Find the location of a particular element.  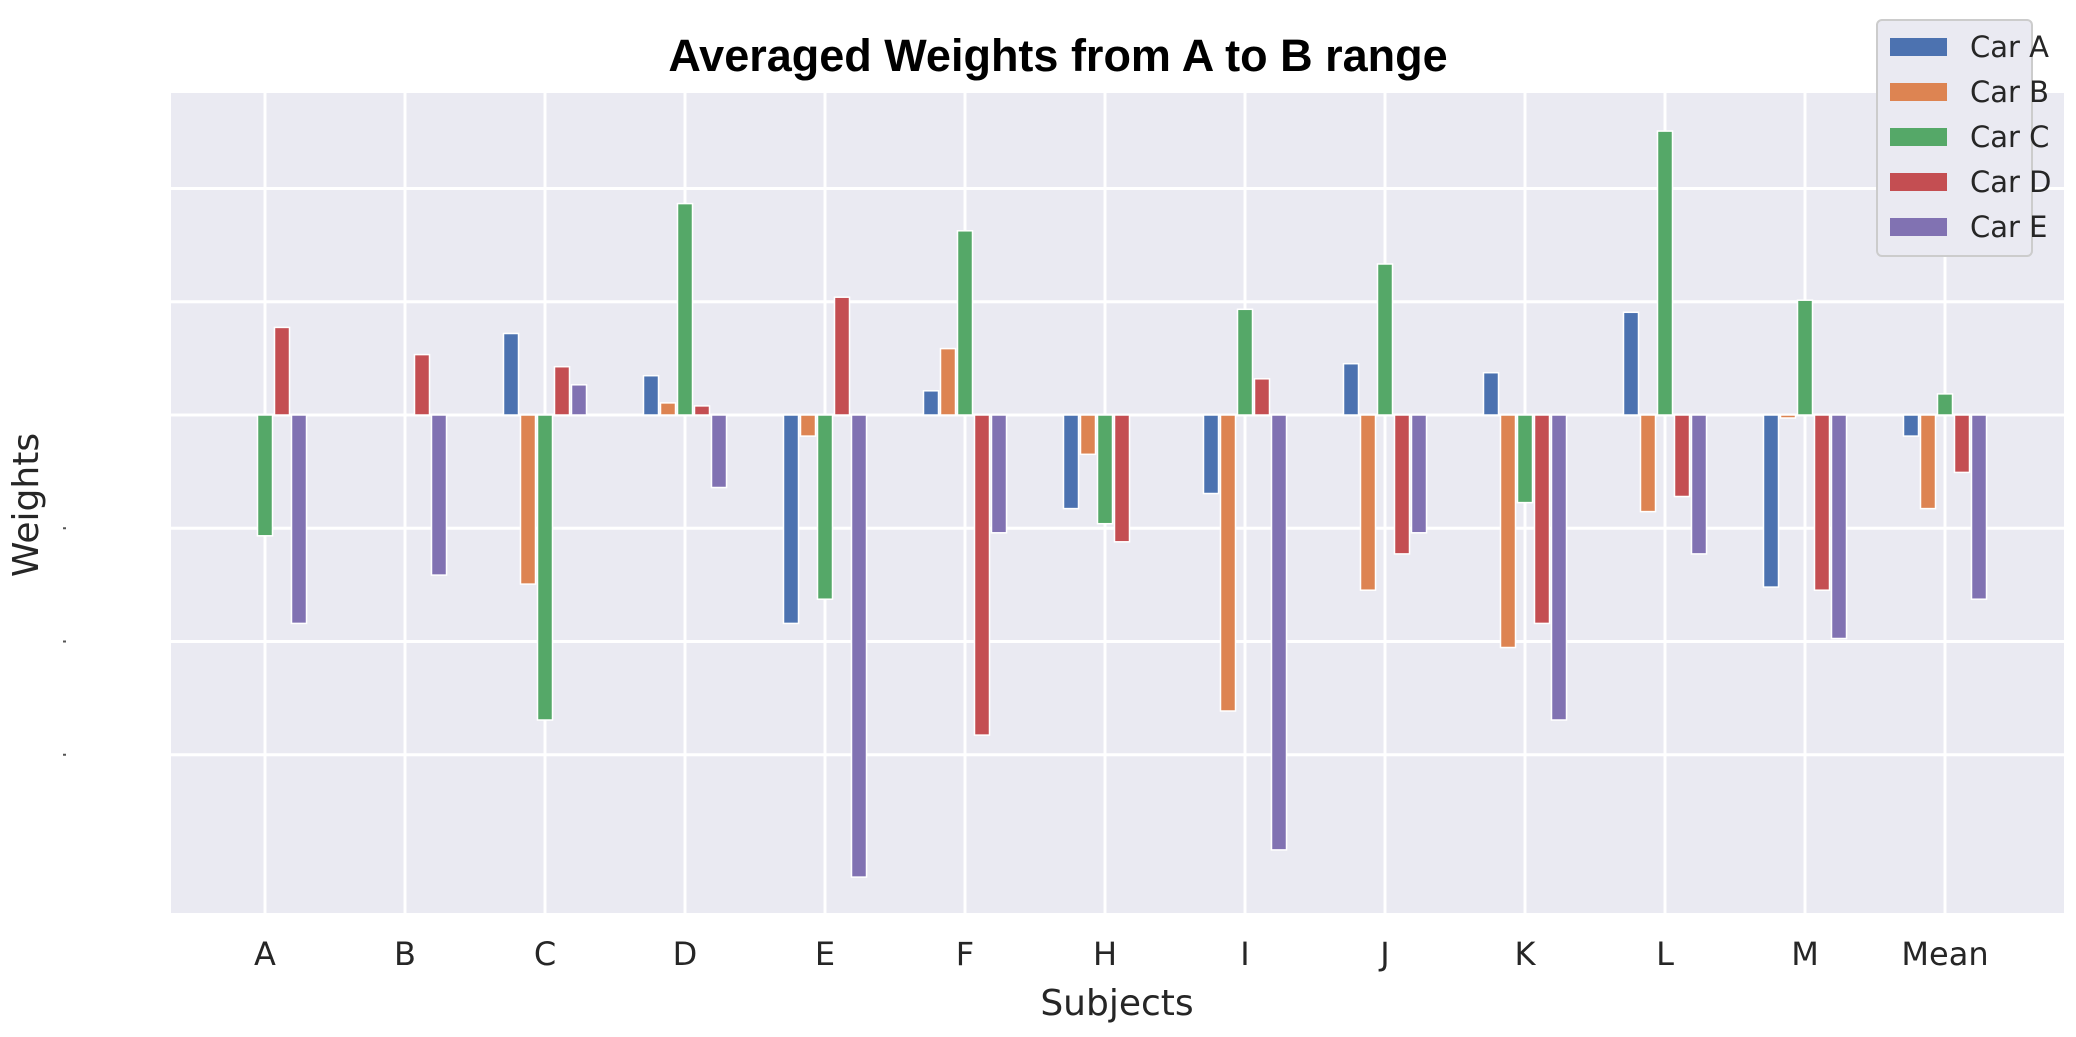

bar-k-car-c is located at coordinates (1525, 459).